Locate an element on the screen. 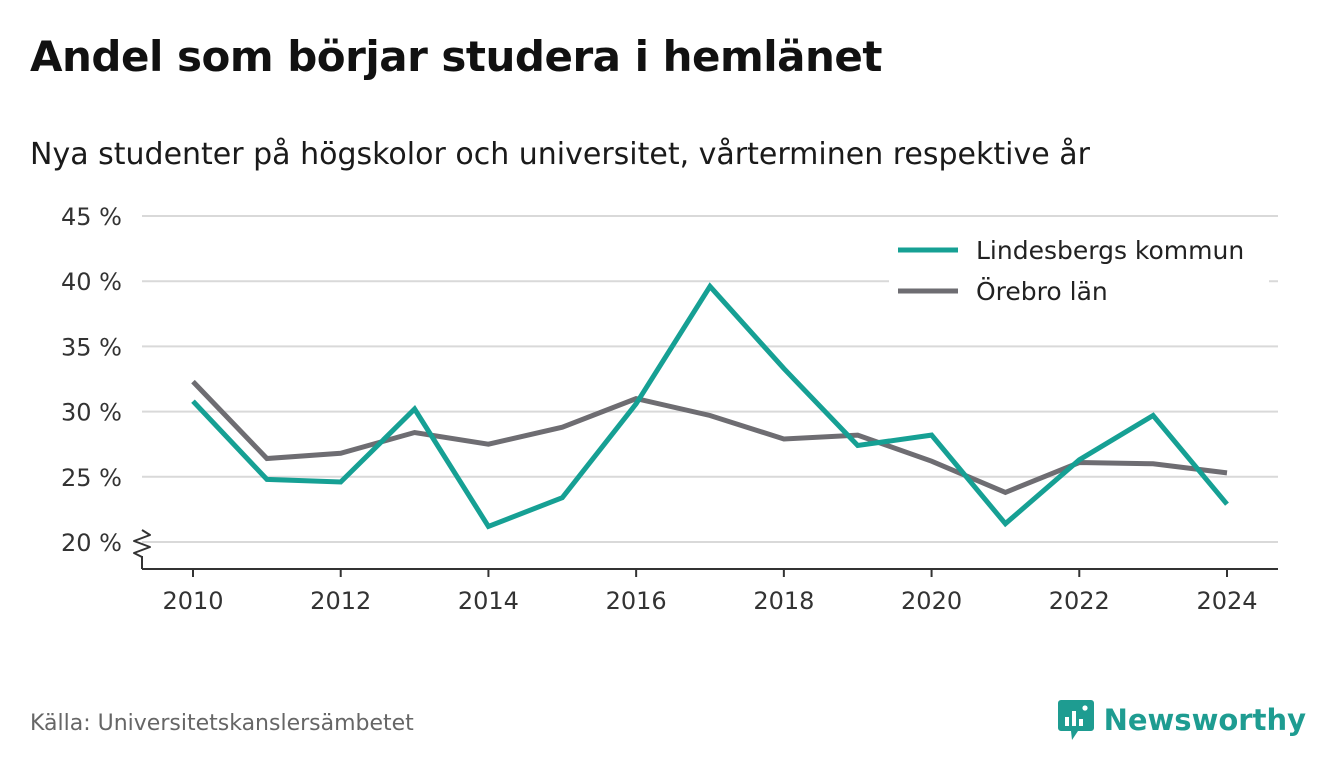  x-tick-label: 2010 is located at coordinates (192, 601).